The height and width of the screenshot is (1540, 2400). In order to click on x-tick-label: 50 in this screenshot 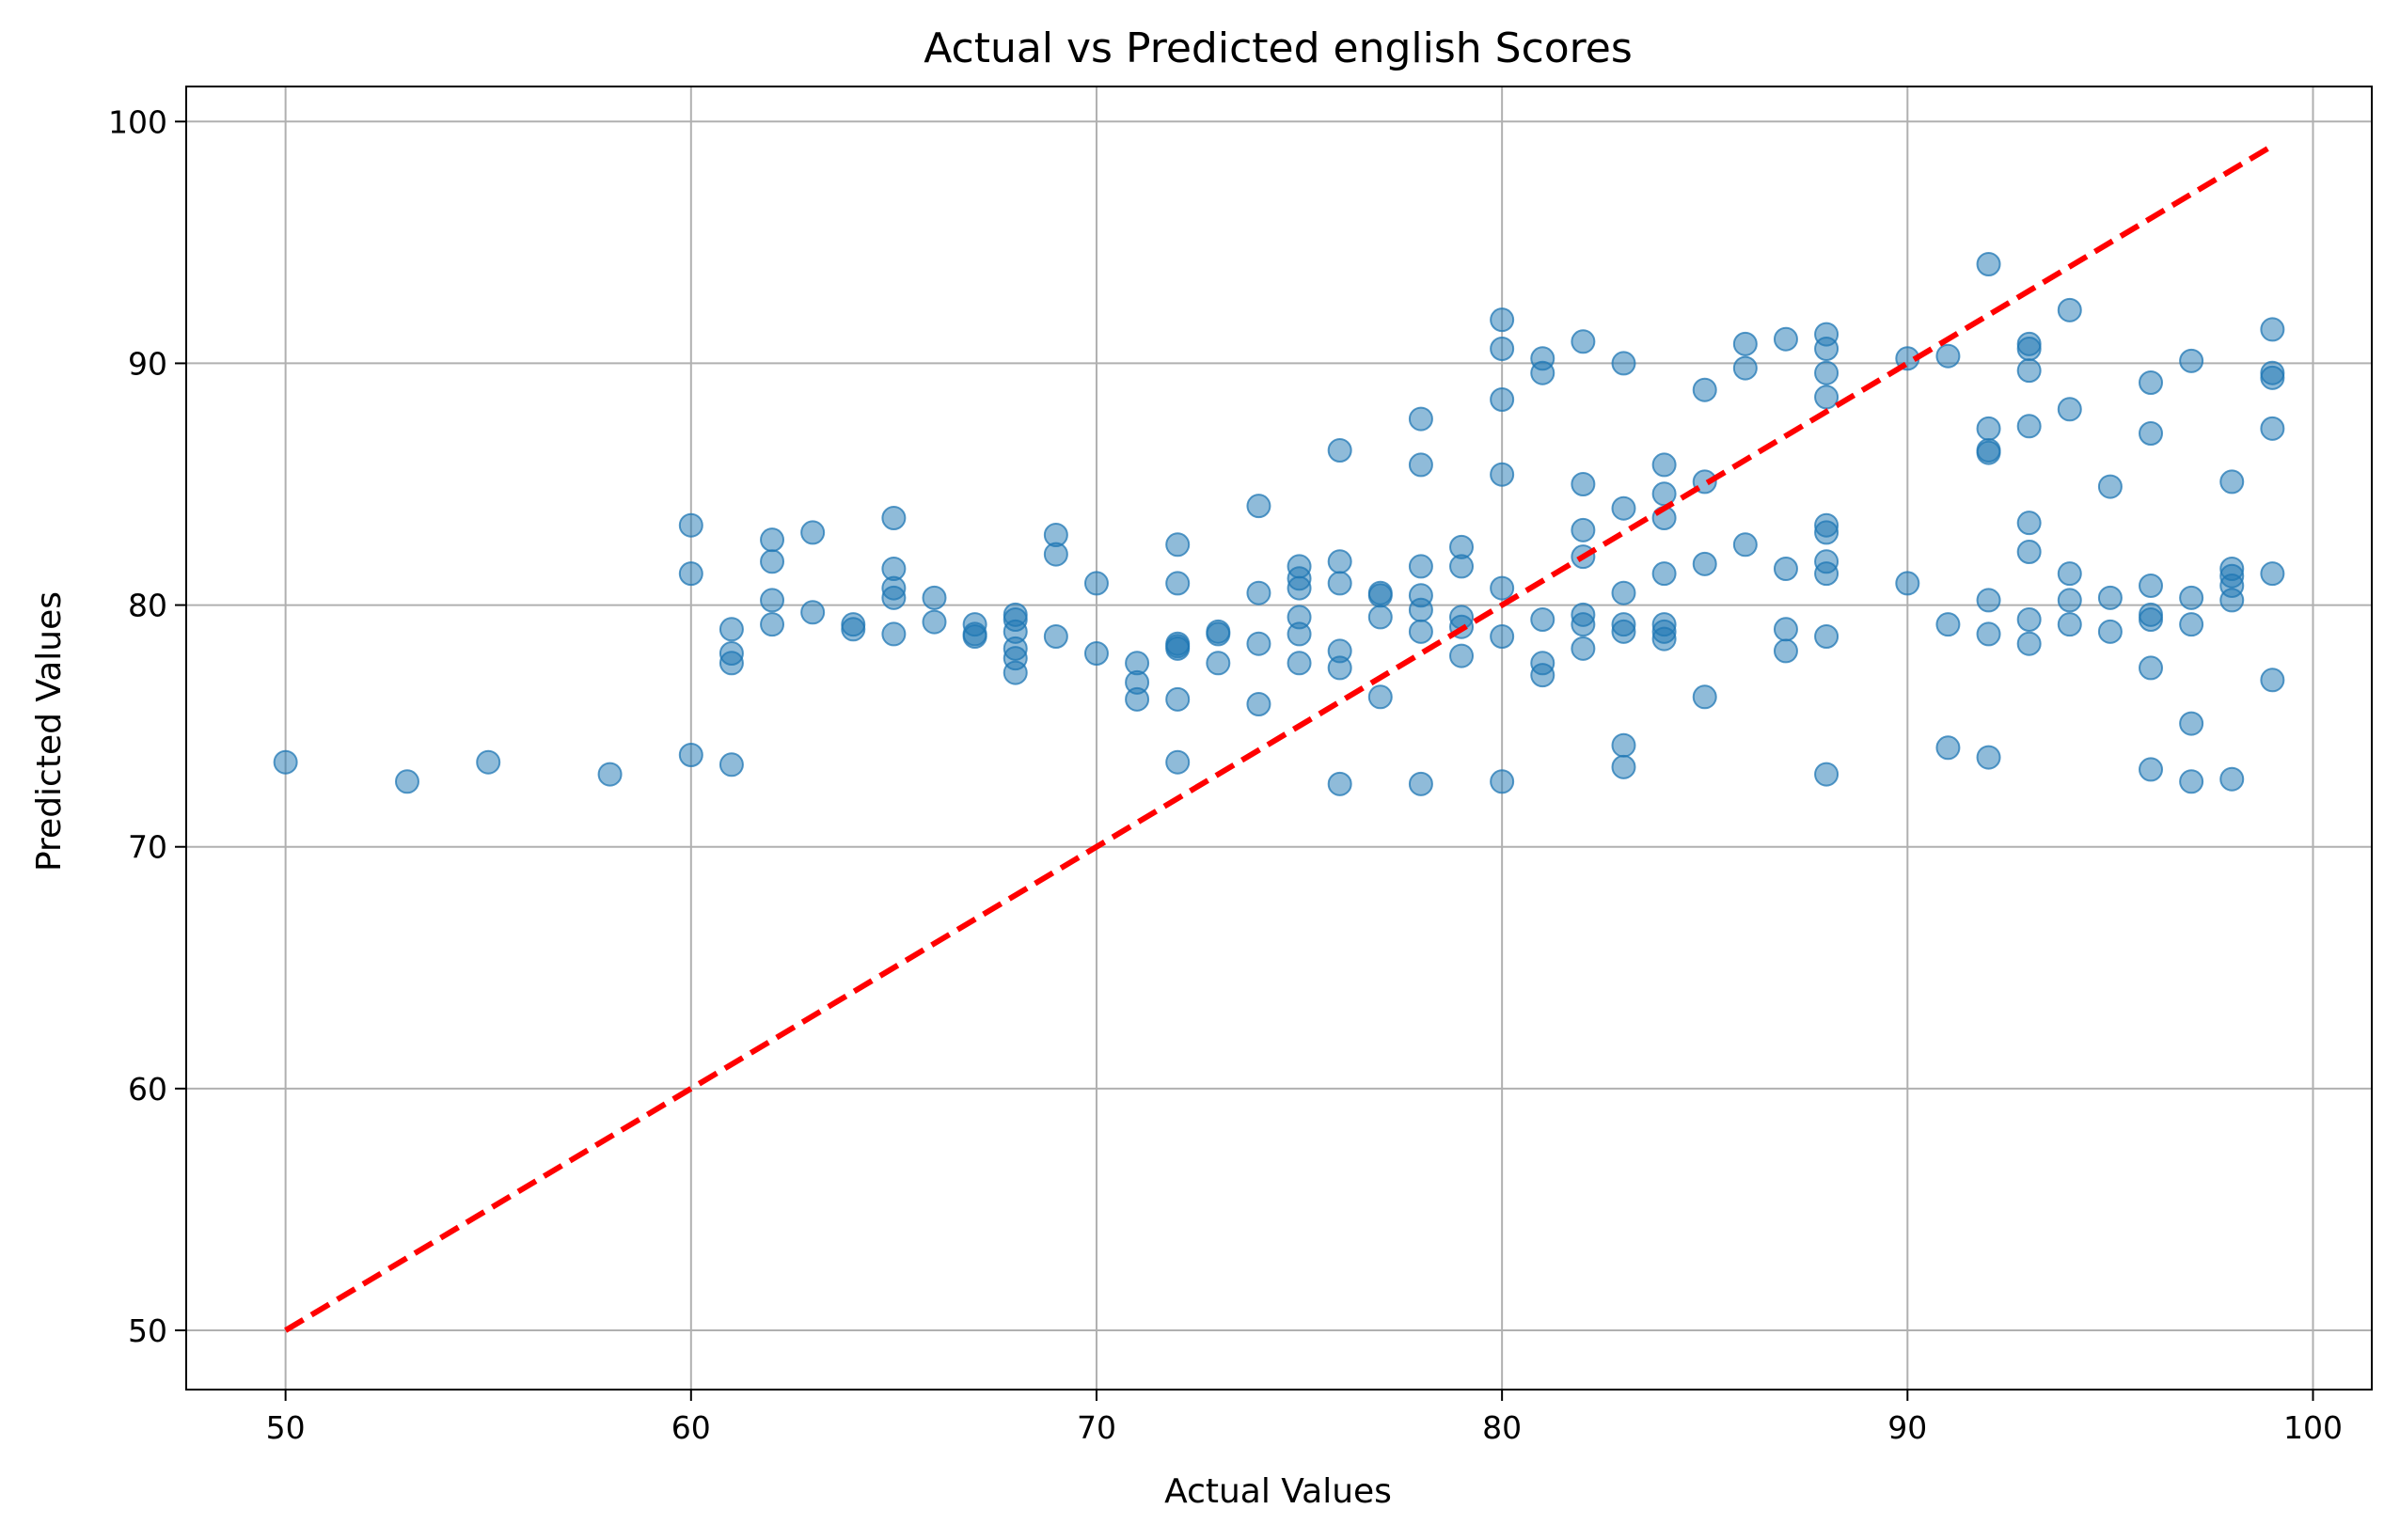, I will do `click(286, 1428)`.